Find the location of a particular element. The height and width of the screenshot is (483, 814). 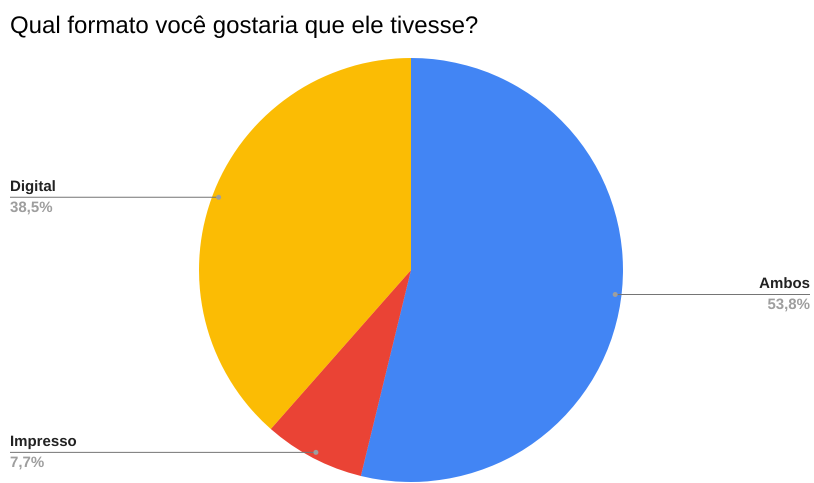

slice-label: Impresso is located at coordinates (43, 441).